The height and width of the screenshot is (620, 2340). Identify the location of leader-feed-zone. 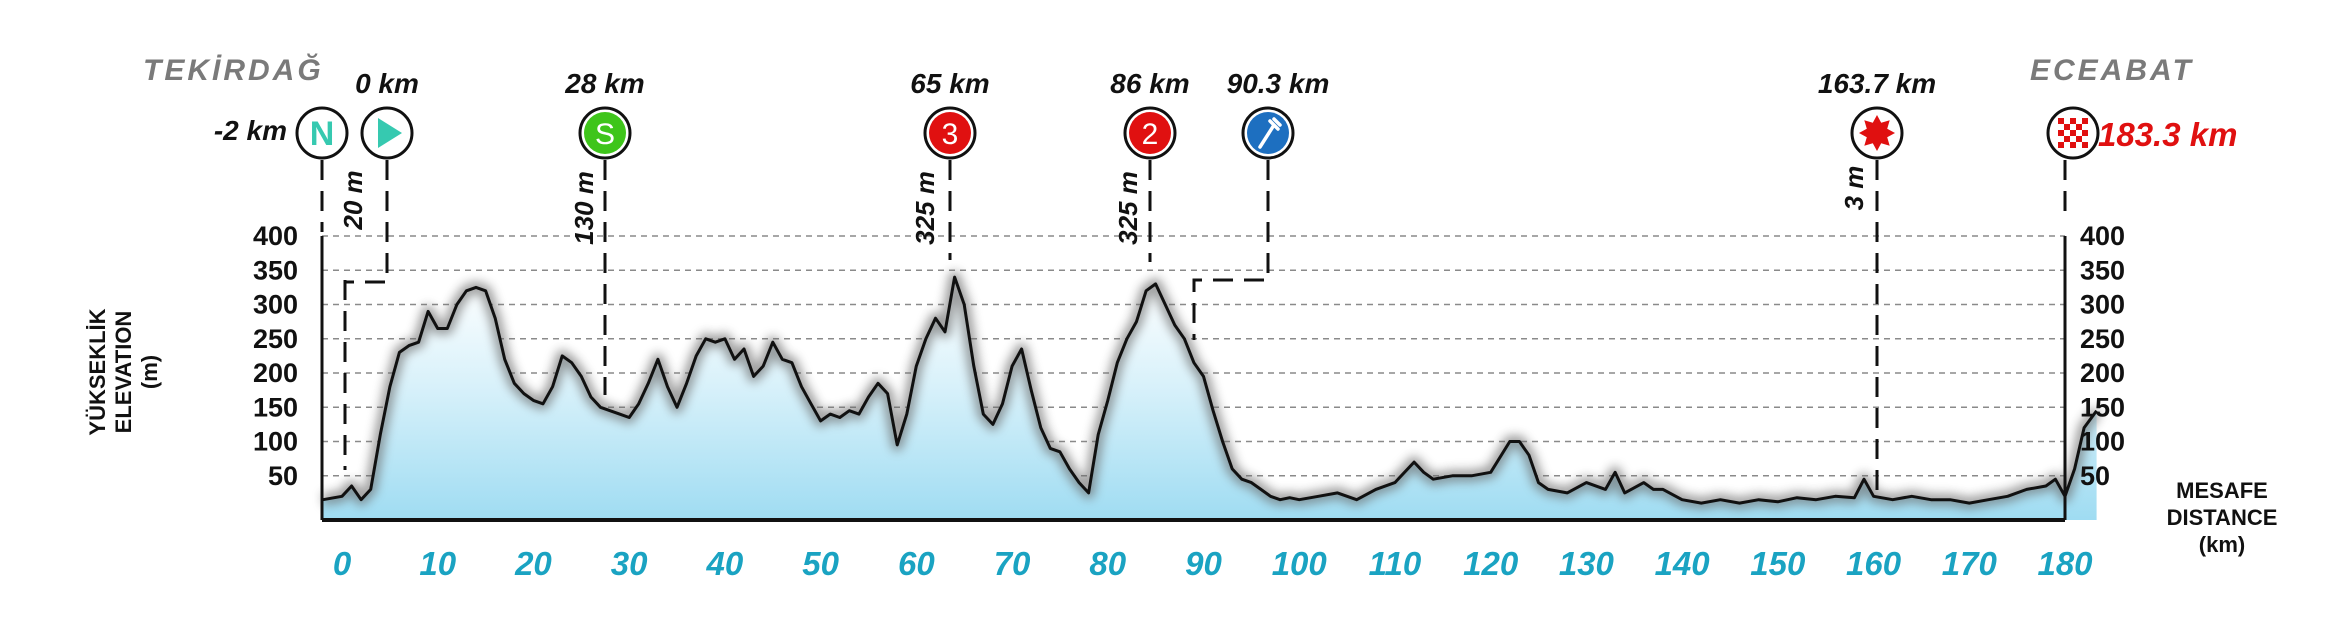
(1231, 250).